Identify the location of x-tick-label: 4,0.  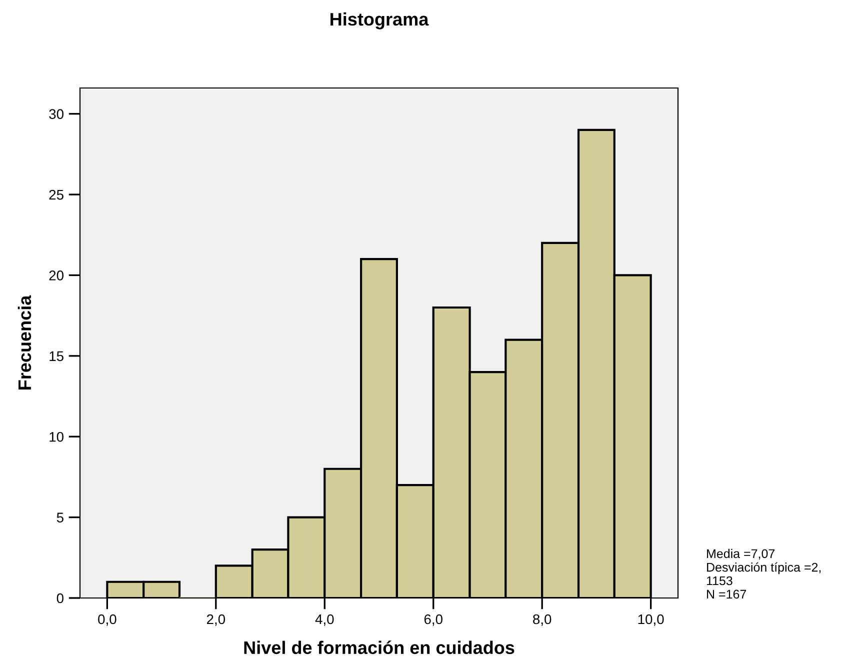
(324, 620).